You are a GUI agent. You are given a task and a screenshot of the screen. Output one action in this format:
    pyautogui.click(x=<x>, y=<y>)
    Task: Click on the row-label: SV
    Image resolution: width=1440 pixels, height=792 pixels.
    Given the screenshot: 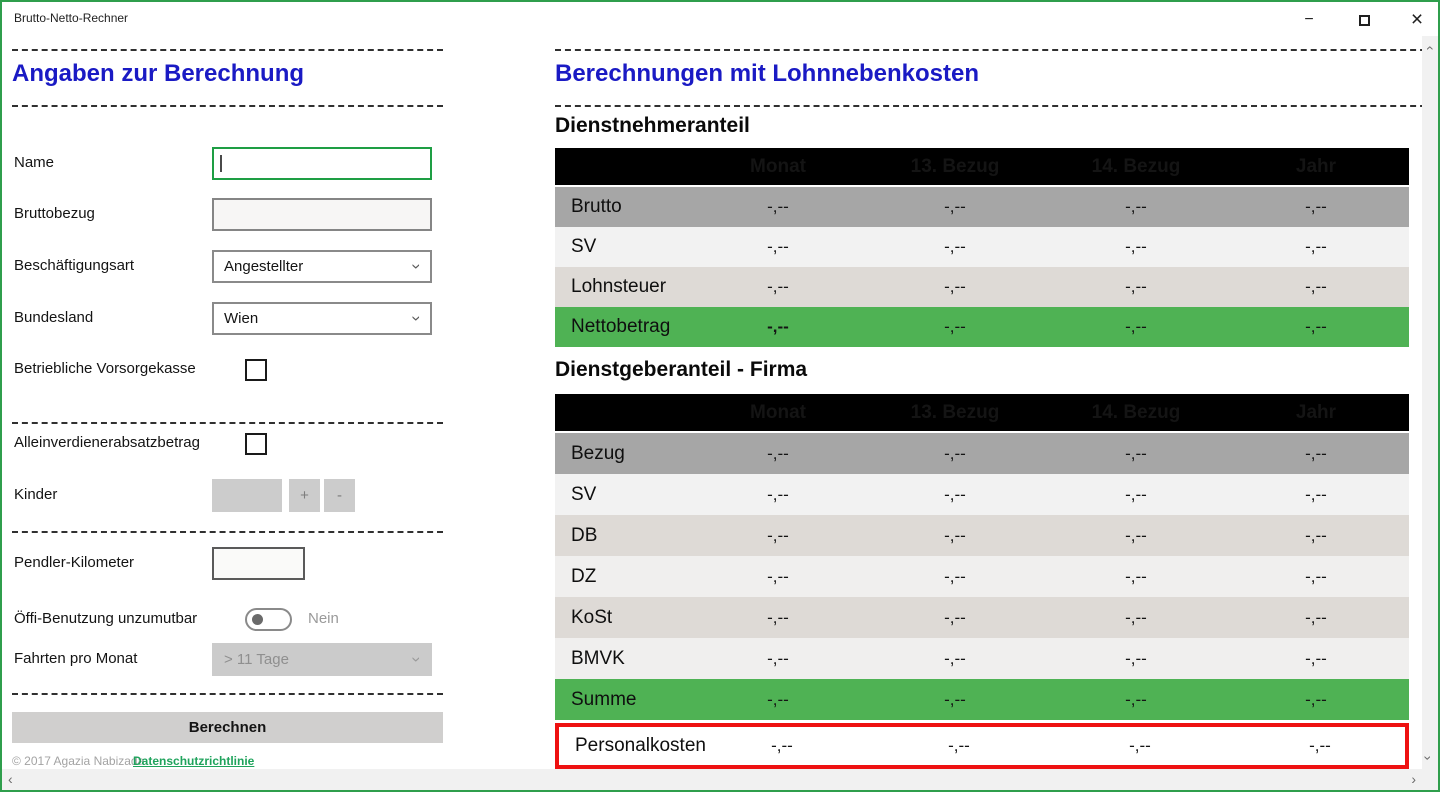 What is the action you would take?
    pyautogui.click(x=584, y=494)
    